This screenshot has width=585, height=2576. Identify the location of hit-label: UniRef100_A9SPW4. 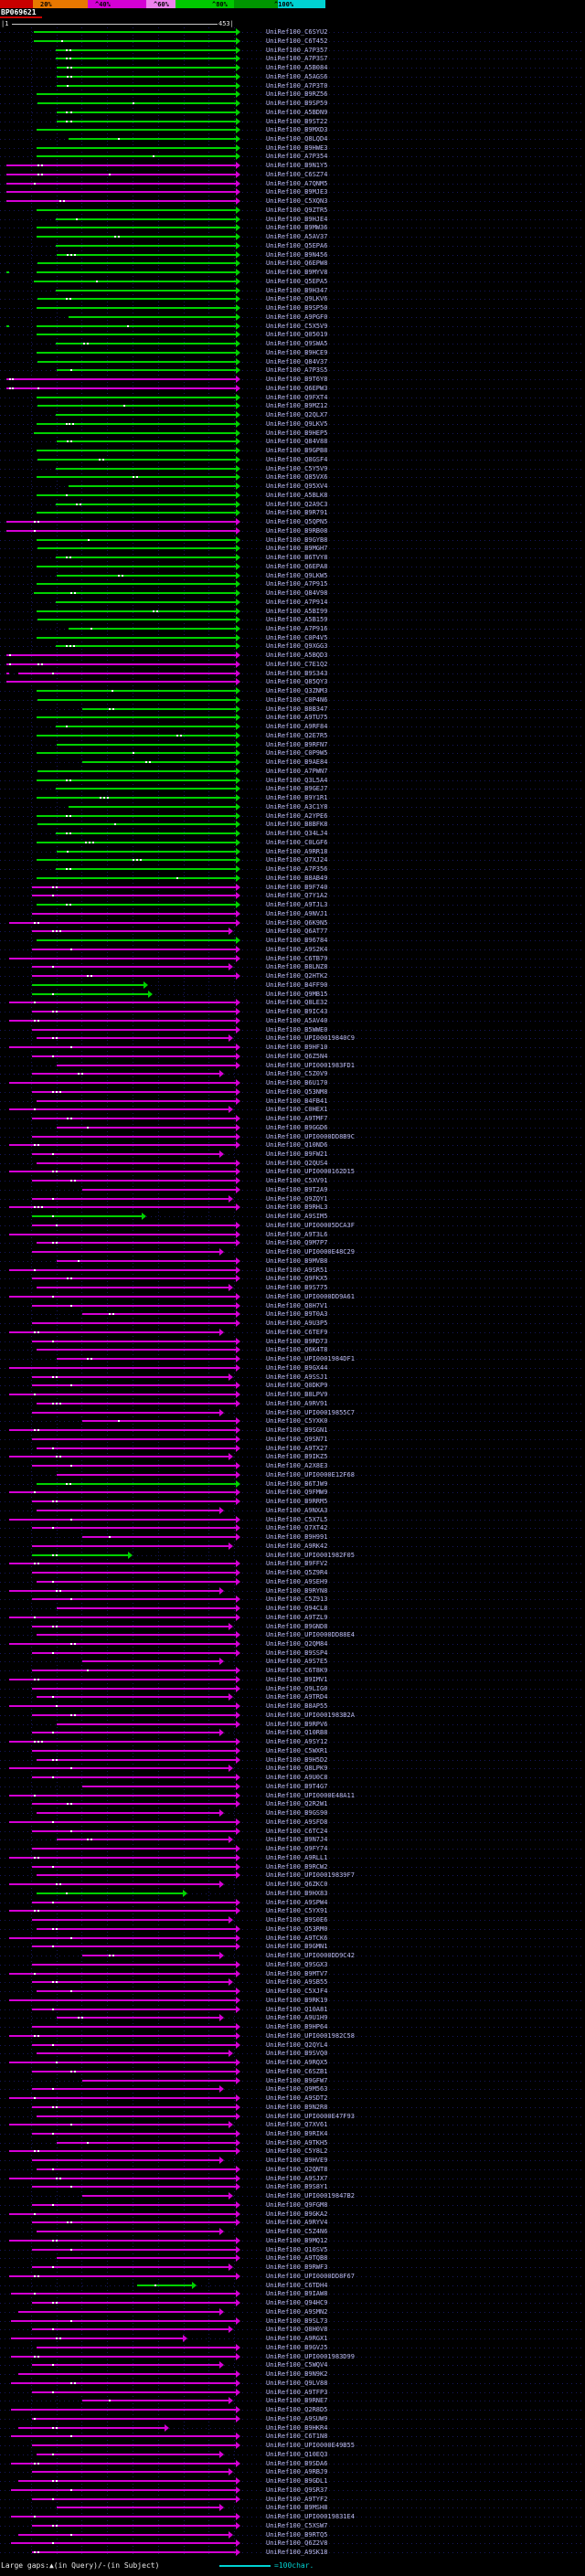
(297, 1902).